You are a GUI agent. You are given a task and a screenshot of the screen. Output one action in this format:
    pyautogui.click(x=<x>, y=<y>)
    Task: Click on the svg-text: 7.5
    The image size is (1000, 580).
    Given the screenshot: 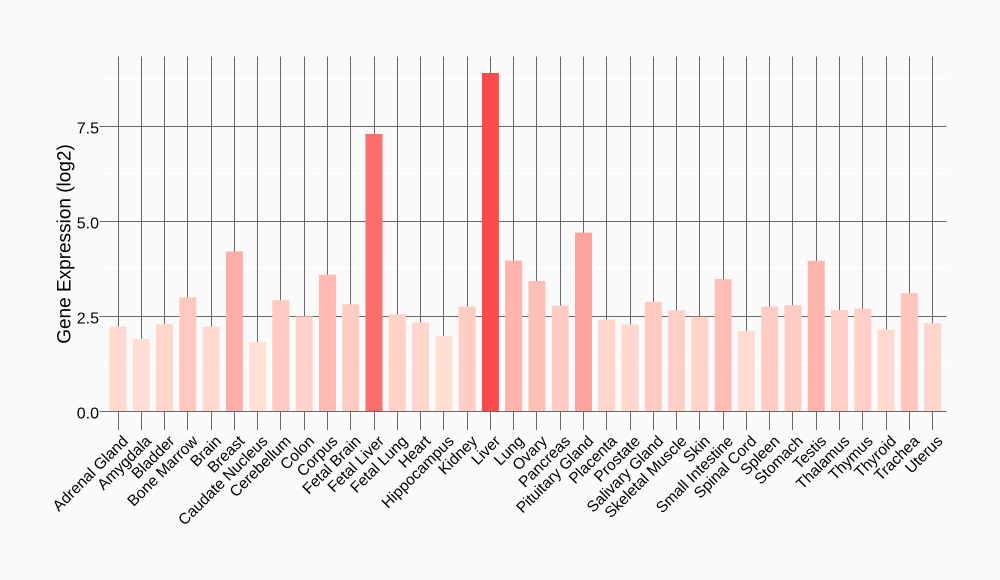 What is the action you would take?
    pyautogui.click(x=88, y=129)
    